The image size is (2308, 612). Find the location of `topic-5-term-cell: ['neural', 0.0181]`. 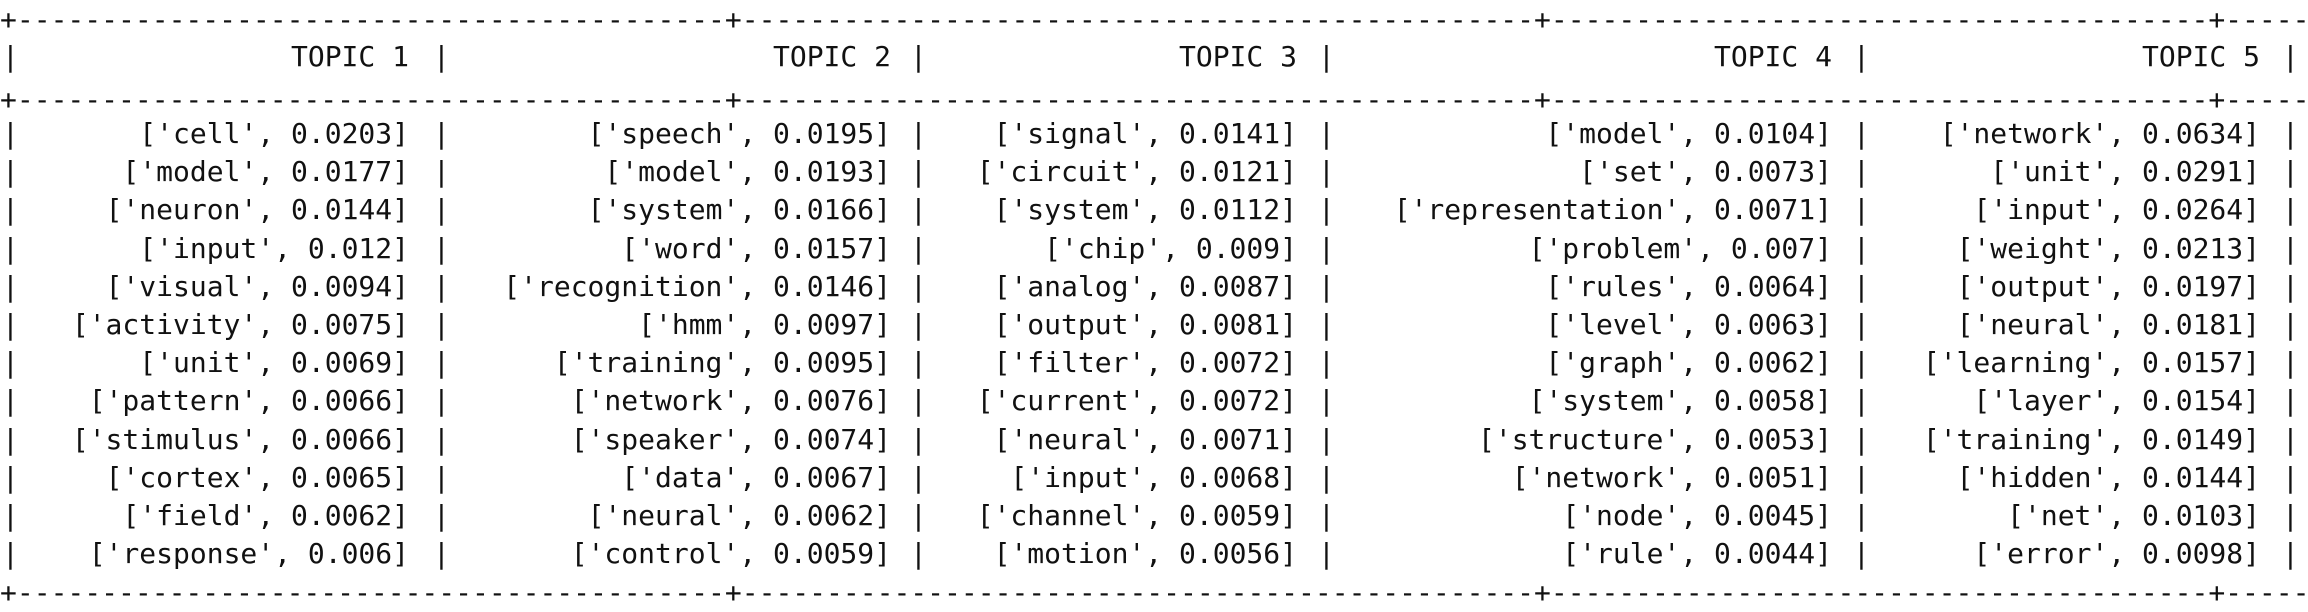

topic-5-term-cell: ['neural', 0.0181] is located at coordinates (2108, 324).